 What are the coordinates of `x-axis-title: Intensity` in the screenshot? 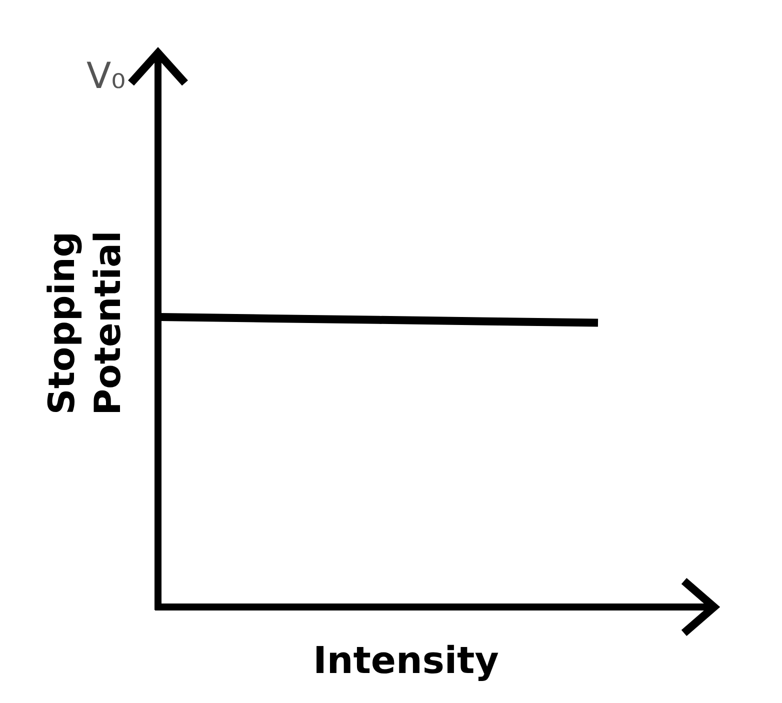 It's located at (406, 660).